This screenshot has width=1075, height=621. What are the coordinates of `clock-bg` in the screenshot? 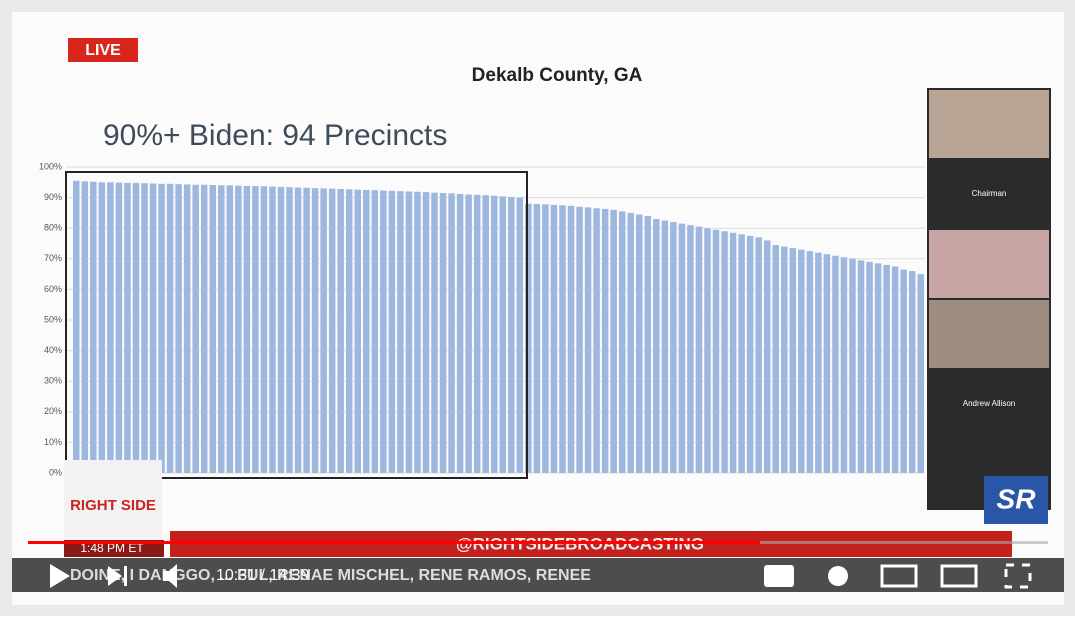 It's located at (114, 548).